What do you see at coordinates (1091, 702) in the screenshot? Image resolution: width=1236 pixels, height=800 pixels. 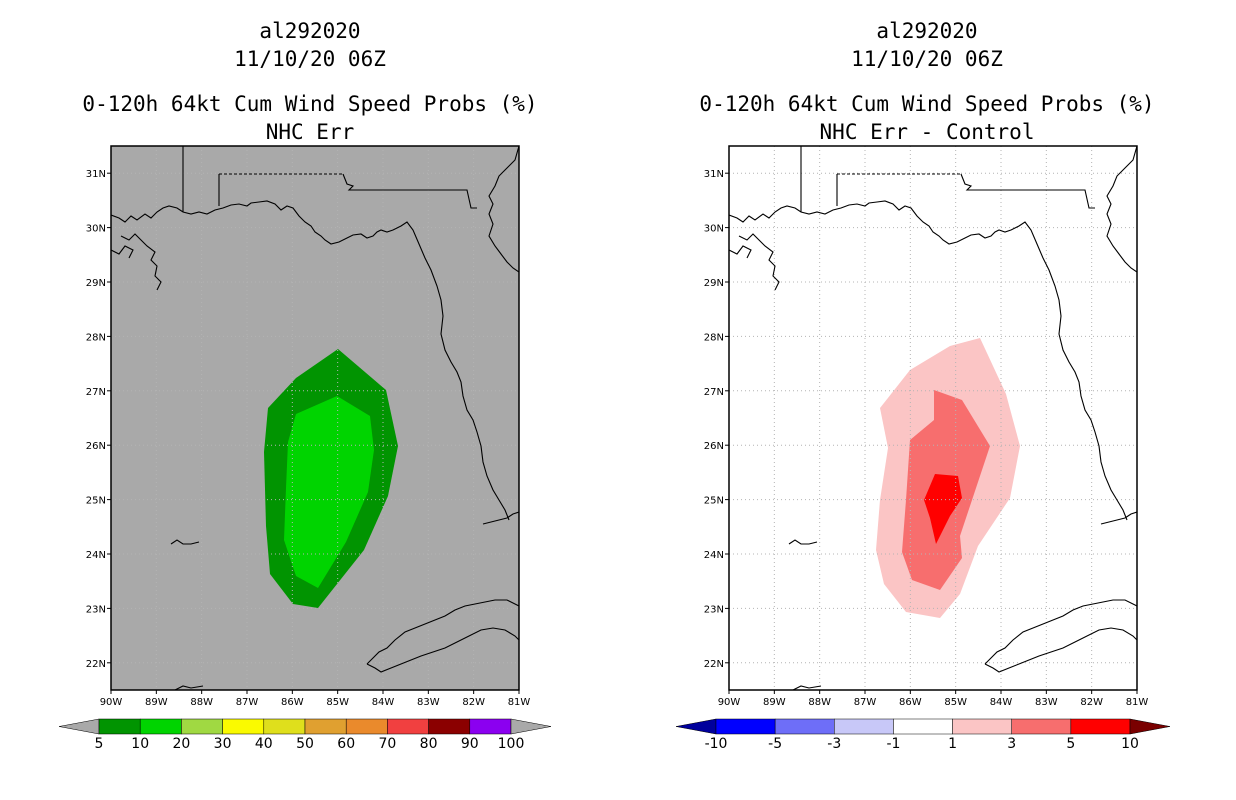 I see `right-lon-label: 82W` at bounding box center [1091, 702].